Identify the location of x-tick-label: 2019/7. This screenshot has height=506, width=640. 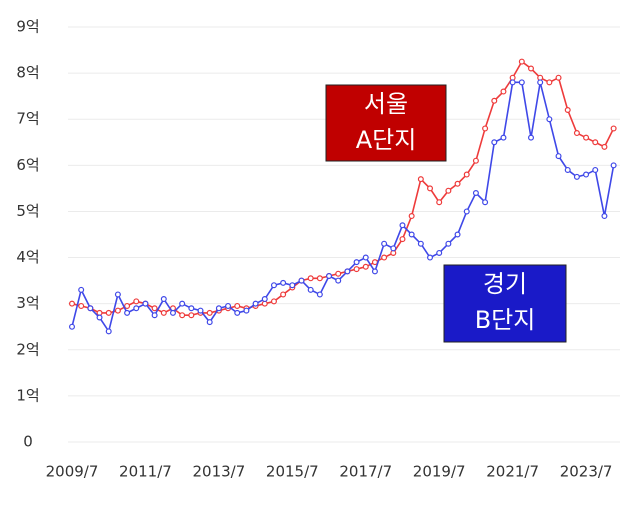
(439, 472).